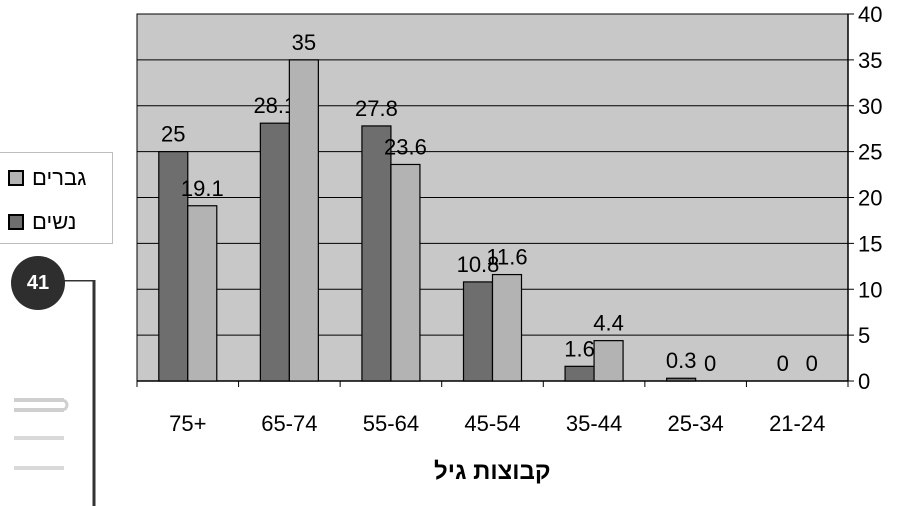 The height and width of the screenshot is (506, 923). What do you see at coordinates (202, 188) in the screenshot?
I see `data-label-men: 19.1` at bounding box center [202, 188].